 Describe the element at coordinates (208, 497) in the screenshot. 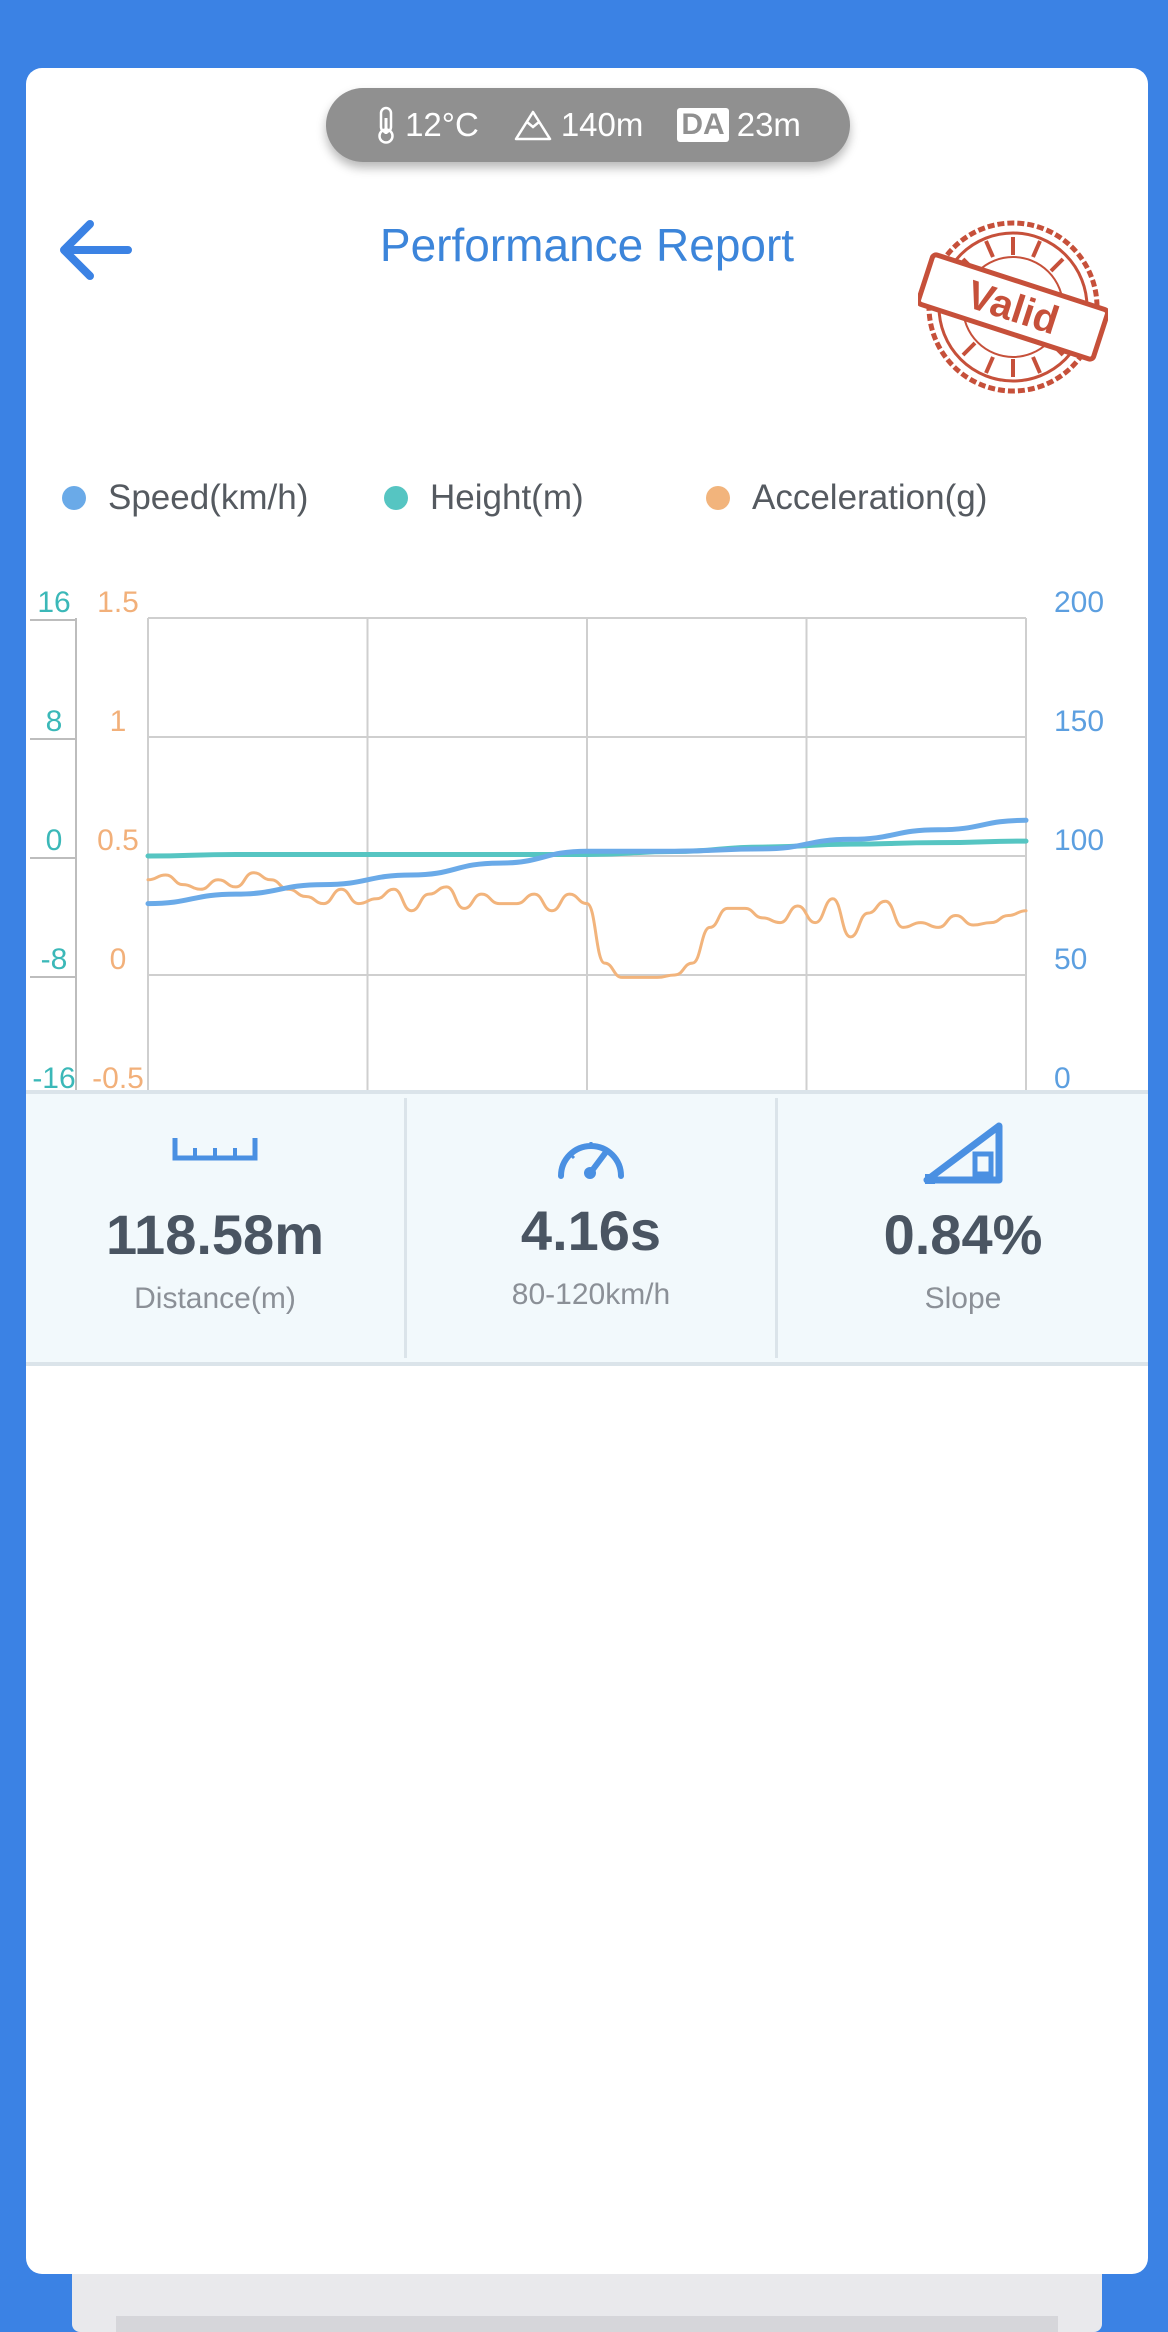

I see `legend-label-speed: Speed(km/h)` at that location.